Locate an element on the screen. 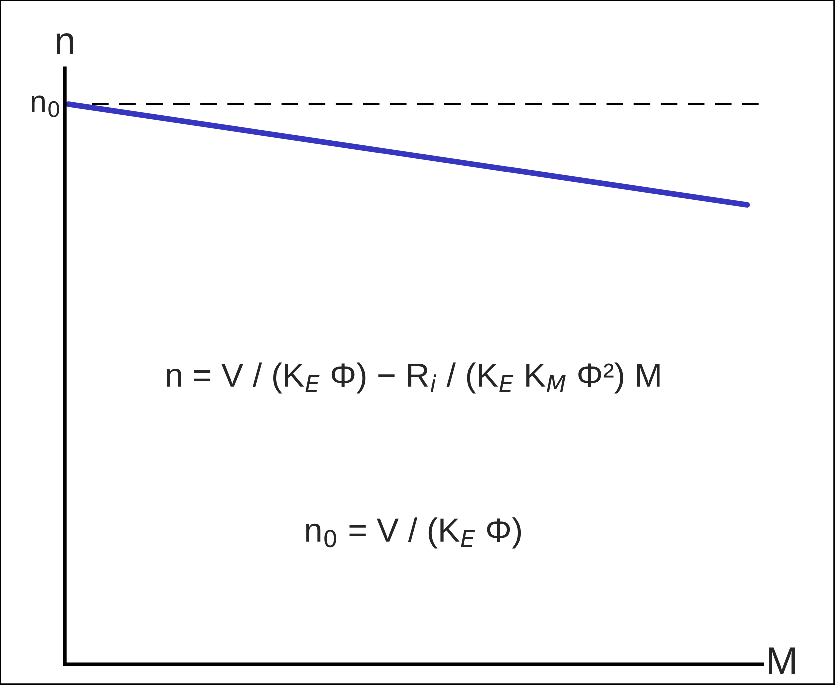  text: n = V / (K$_{E}$ Φ) − R$_{i}$ / (K$_{E}$ K$_{M}$ Φ²) M is located at coordinates (413, 378).